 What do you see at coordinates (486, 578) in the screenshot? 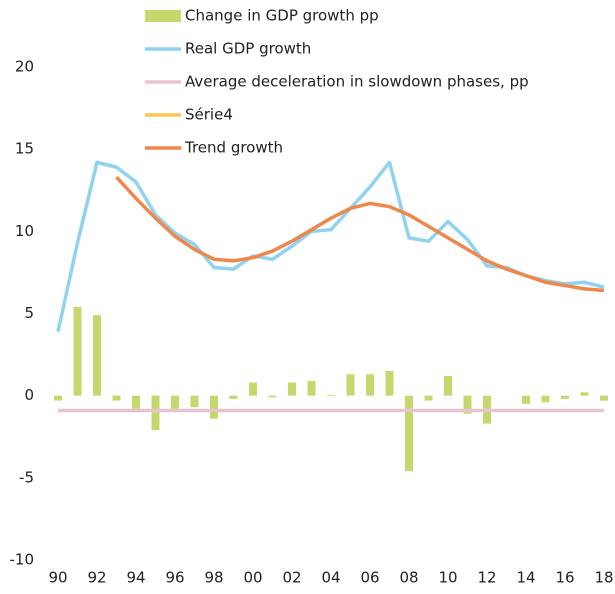
I see `x-tick-label: 12` at bounding box center [486, 578].